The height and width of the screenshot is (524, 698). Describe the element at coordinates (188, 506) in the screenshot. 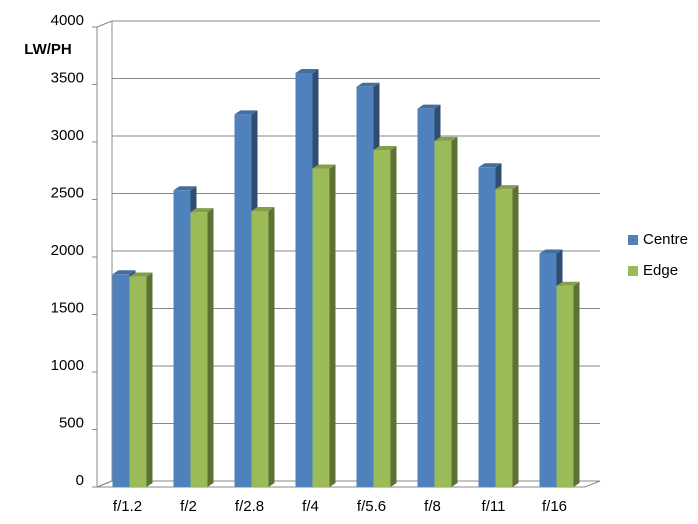

I see `x-tick-label: f/2` at that location.